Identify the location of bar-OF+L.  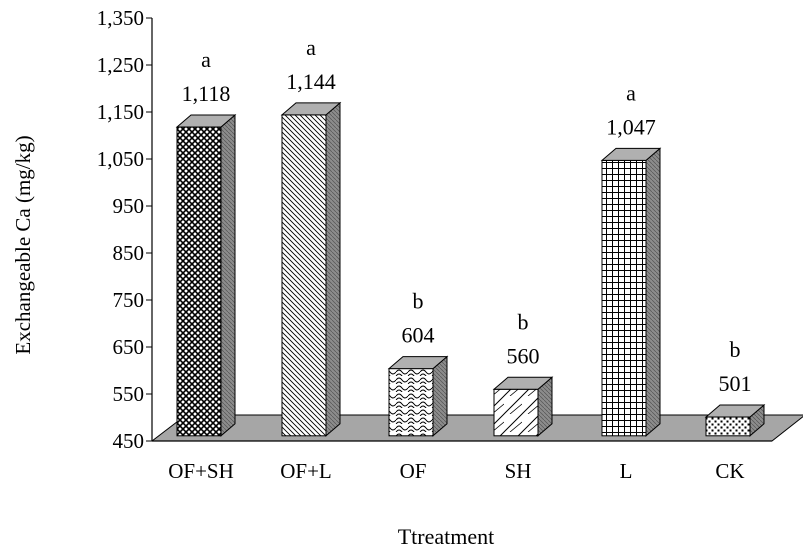
(311, 269).